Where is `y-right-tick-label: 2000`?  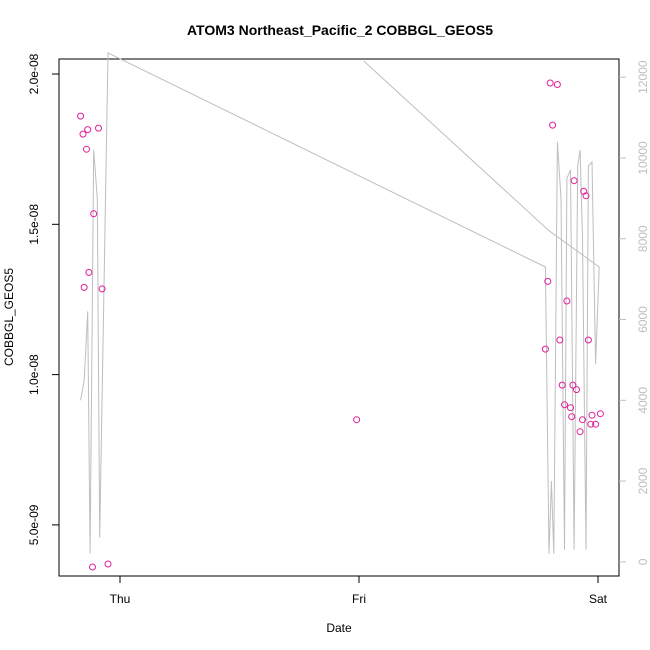 y-right-tick-label: 2000 is located at coordinates (643, 480).